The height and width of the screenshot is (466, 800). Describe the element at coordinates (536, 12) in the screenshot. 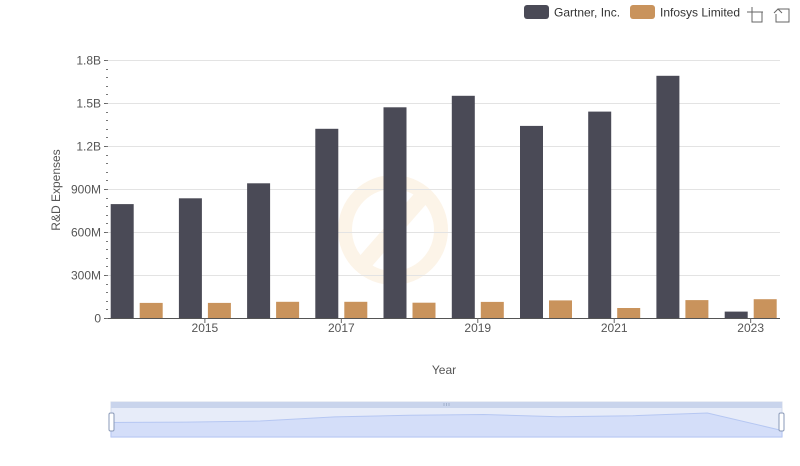

I see `legend-swatch-gartner` at that location.